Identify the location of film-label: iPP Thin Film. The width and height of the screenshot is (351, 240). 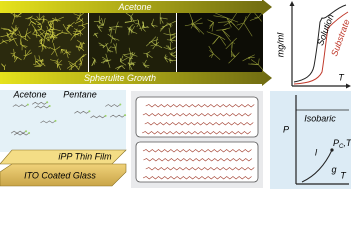
(85, 156).